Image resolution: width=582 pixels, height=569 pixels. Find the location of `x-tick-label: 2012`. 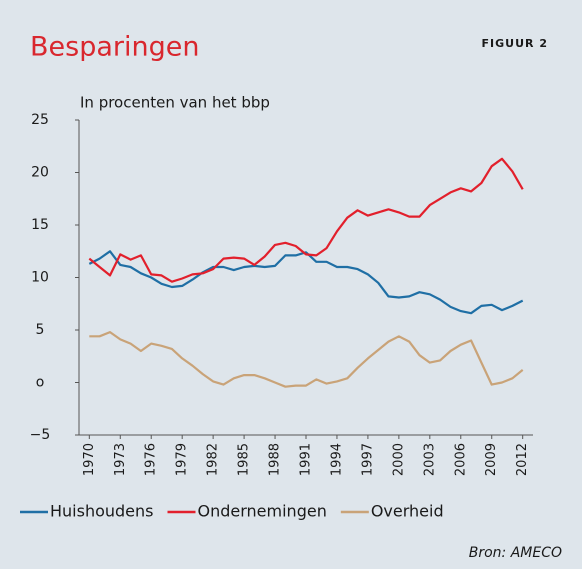

x-tick-label: 2012 is located at coordinates (522, 459).